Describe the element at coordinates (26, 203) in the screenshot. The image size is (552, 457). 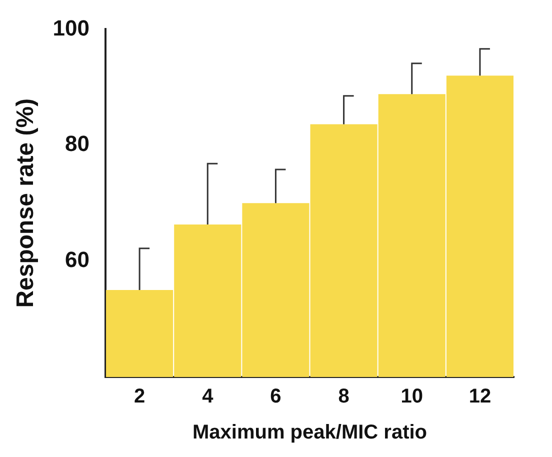
I see `y-axis-title: Response rate (%)` at that location.